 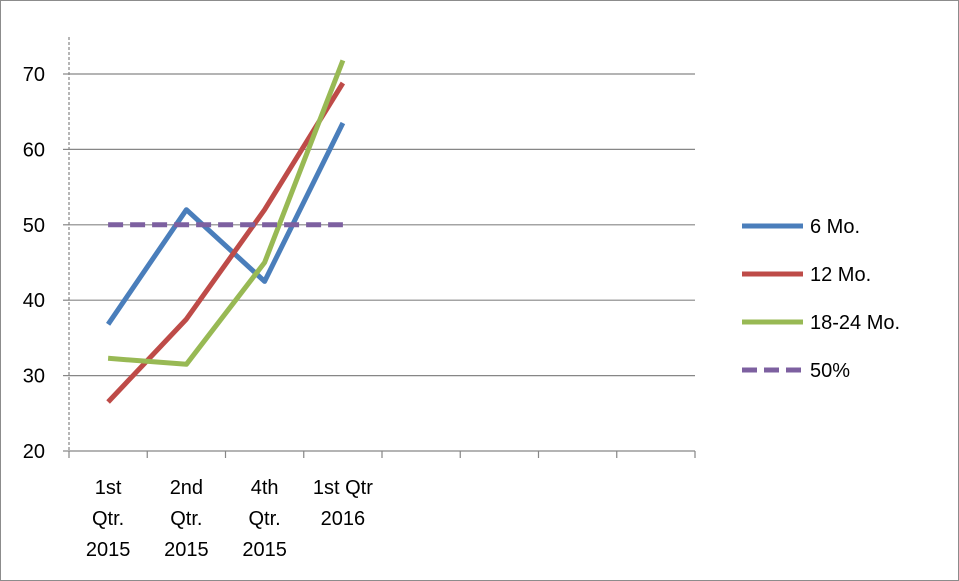 What do you see at coordinates (264, 519) in the screenshot?
I see `x-tick-label: 4th Qtr. 2015` at bounding box center [264, 519].